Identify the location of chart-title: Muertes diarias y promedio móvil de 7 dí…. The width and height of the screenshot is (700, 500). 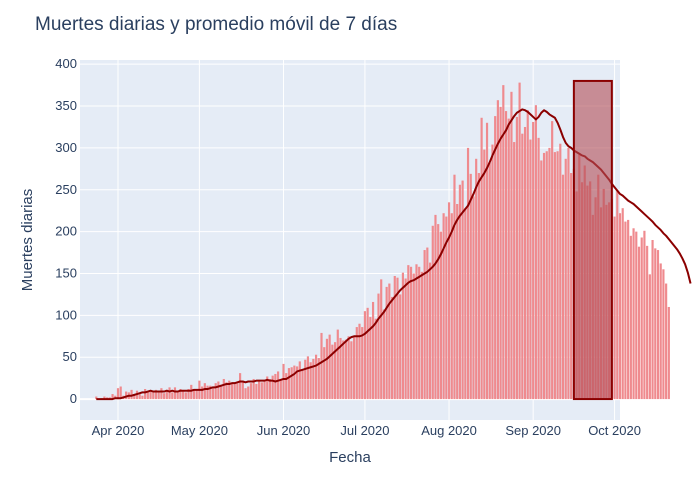
(216, 24).